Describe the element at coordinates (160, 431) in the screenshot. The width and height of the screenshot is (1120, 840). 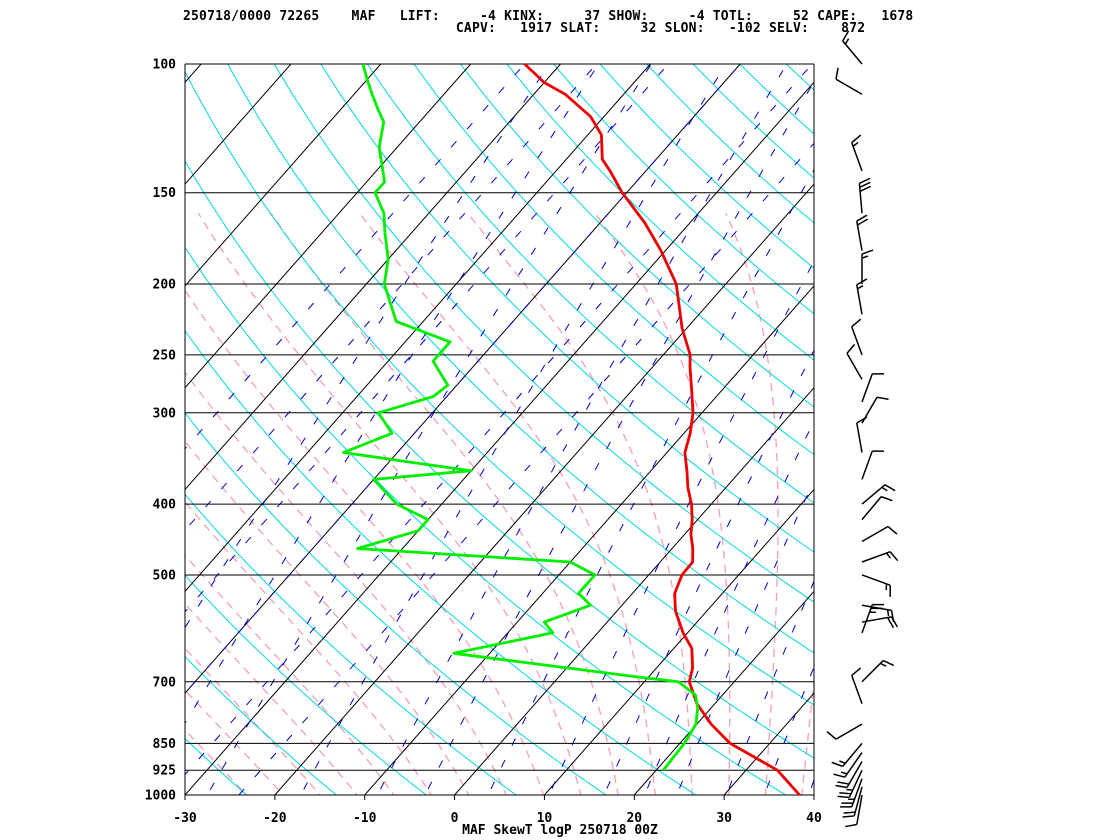
I see `pressure-tick-labels: 100 150 200 250 300 400 500 700 850 925 1000` at that location.